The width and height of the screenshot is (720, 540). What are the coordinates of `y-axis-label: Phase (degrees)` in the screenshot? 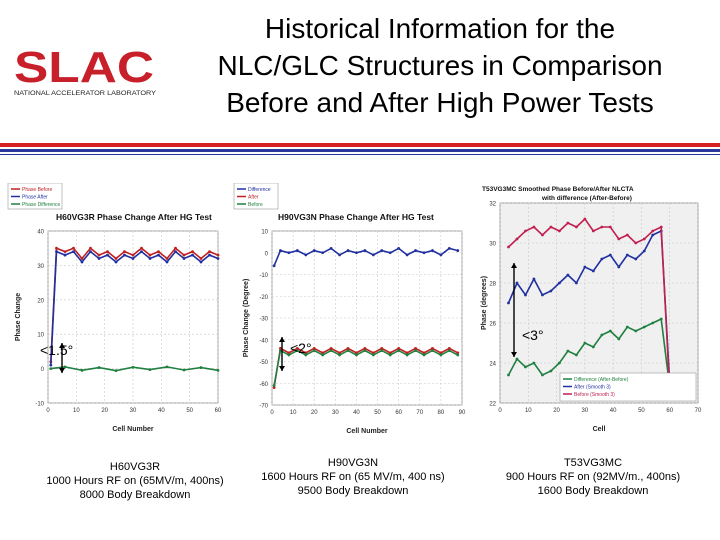 It's located at (484, 303).